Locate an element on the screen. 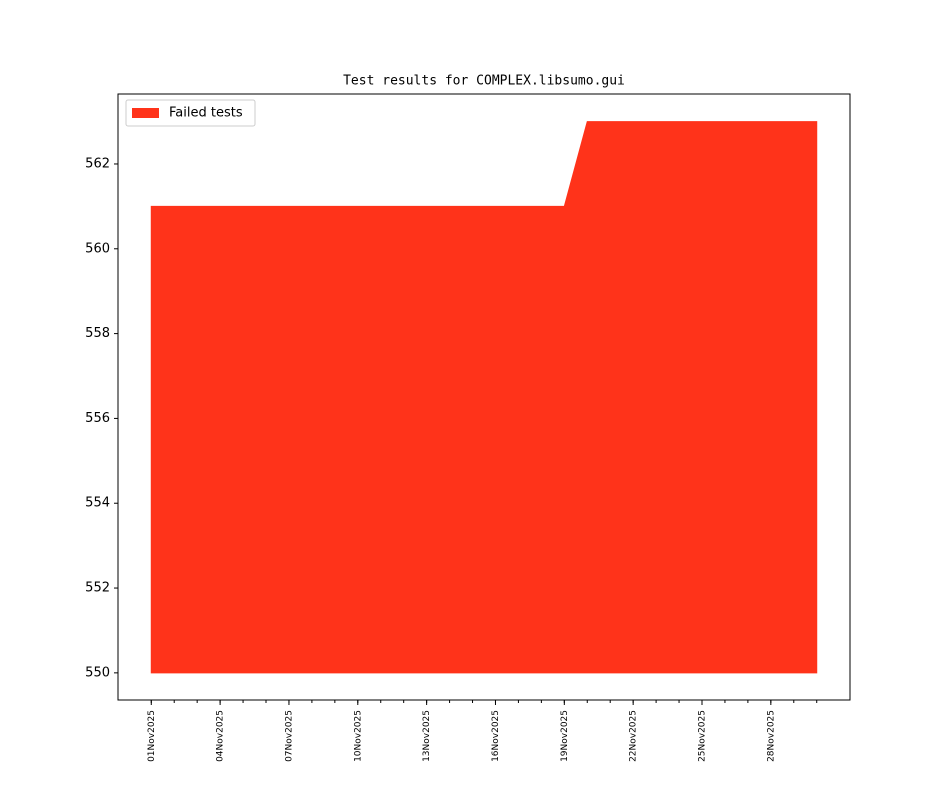  x-tick-label: 13Nov2025 is located at coordinates (427, 736).